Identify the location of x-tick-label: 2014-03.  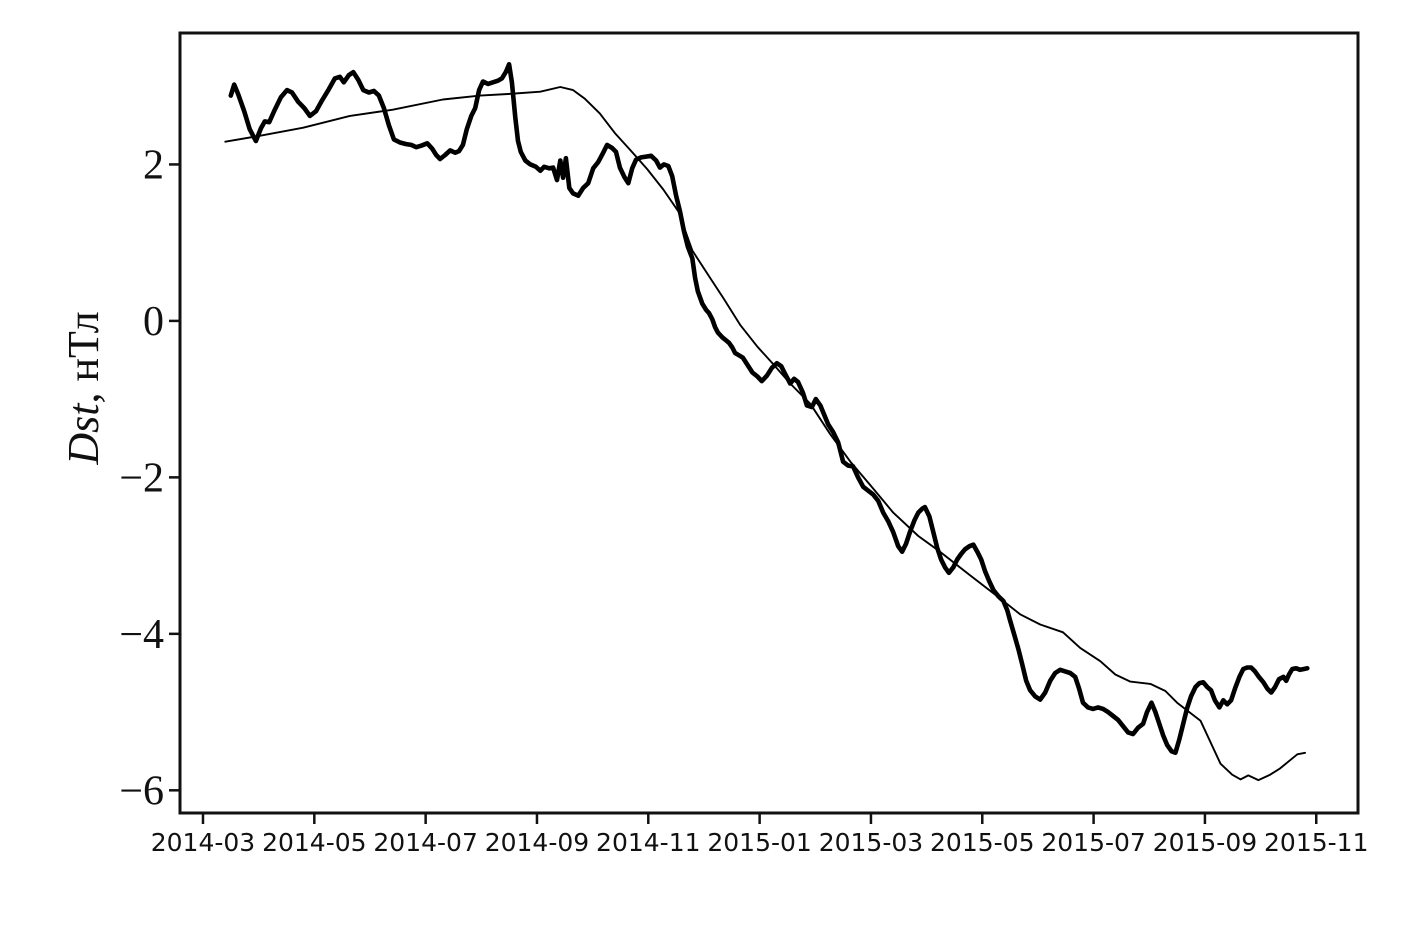
(203, 842).